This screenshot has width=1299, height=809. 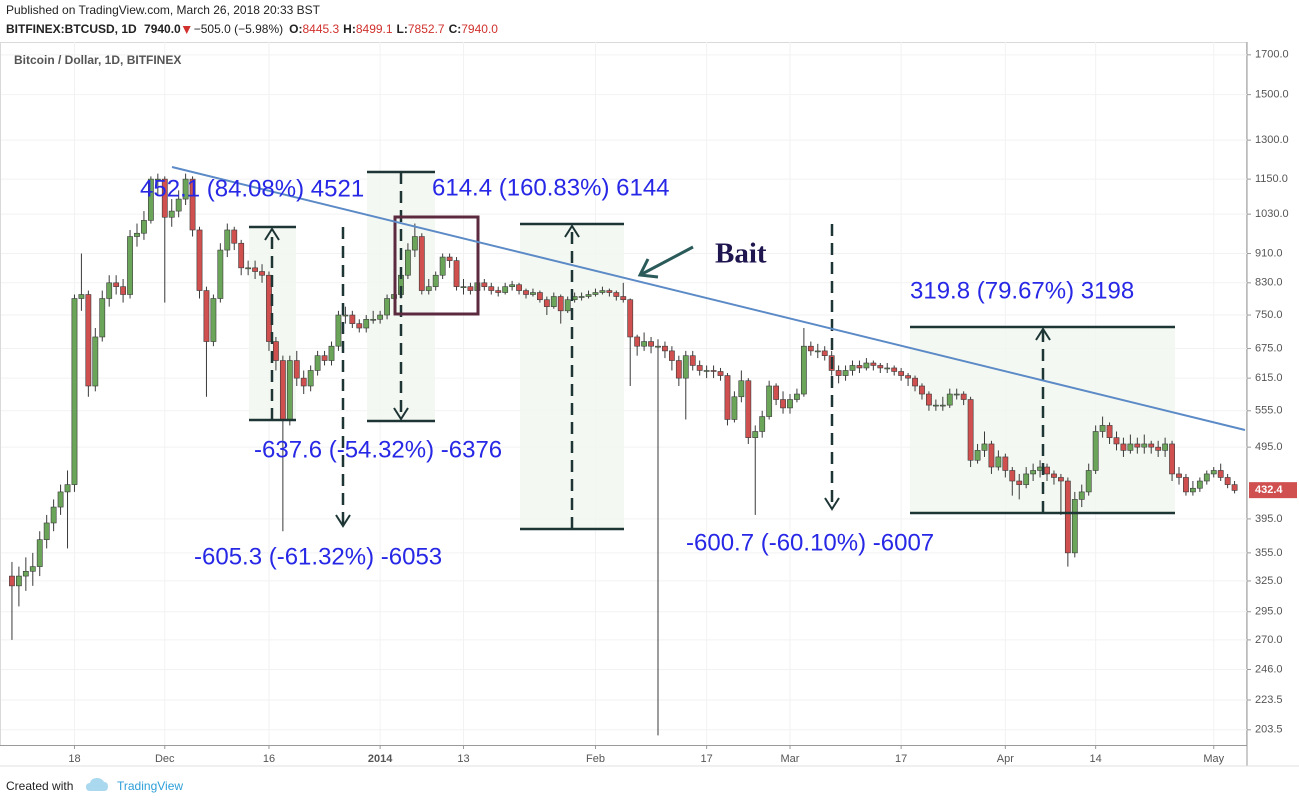 I want to click on ohlc-value: 7852.7, so click(x=426, y=29).